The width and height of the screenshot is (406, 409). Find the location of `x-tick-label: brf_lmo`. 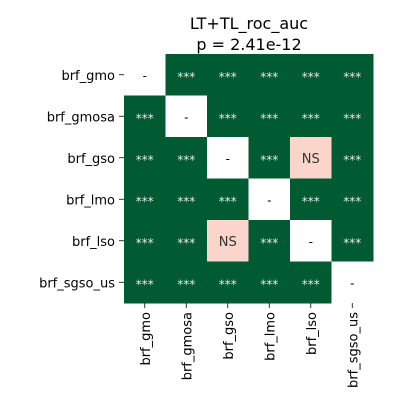

x-tick-label: brf_lmo is located at coordinates (270, 336).